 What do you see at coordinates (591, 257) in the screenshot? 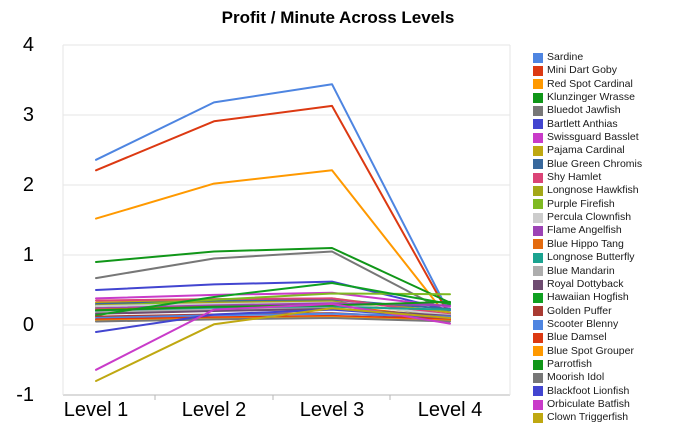
I see `legend-label: Longnose Butterfly` at bounding box center [591, 257].